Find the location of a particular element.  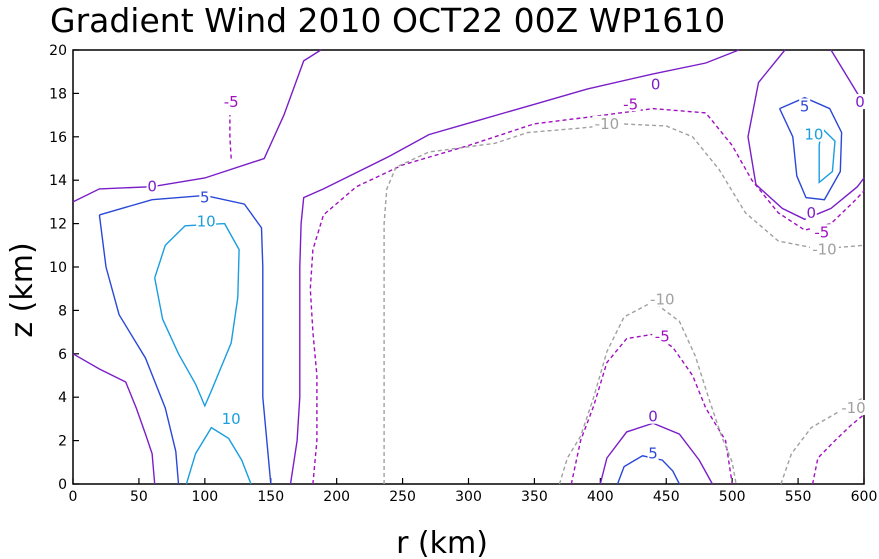

y-tick-label: 18 is located at coordinates (58, 94).